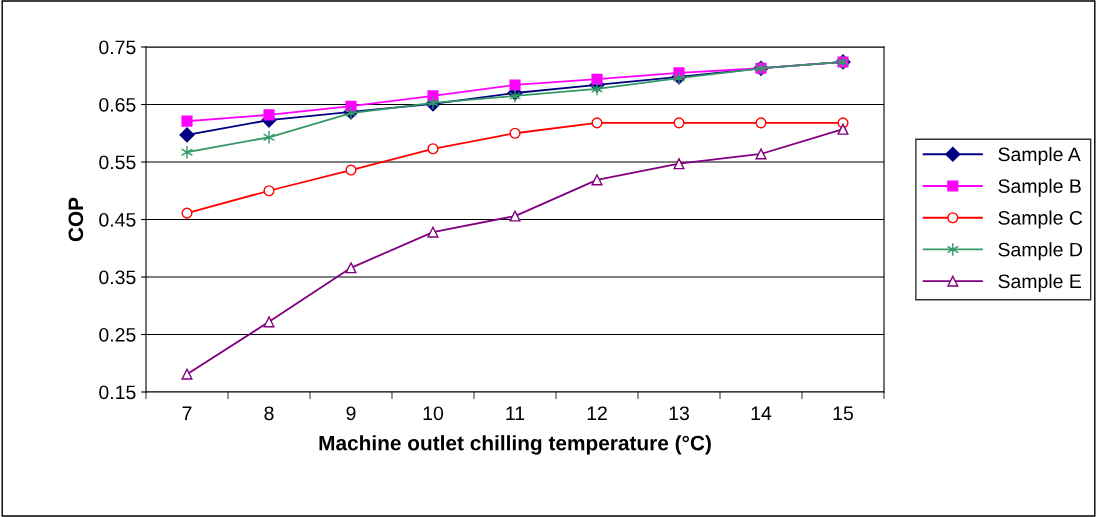 Image resolution: width=1097 pixels, height=517 pixels. I want to click on y-axis-title: COP, so click(76, 219).